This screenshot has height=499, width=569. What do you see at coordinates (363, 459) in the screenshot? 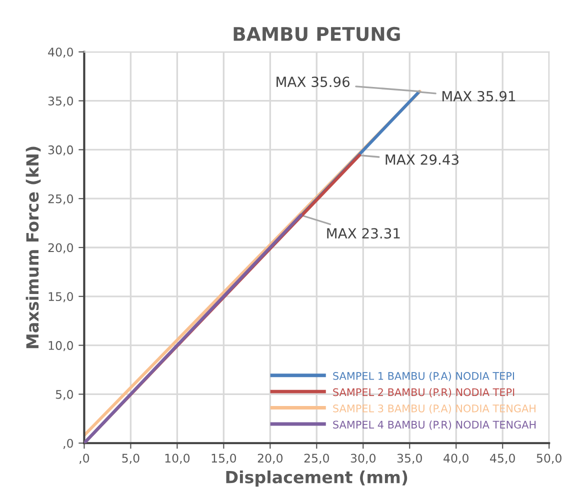
I see `x-tick-label: 30,0` at bounding box center [363, 459].